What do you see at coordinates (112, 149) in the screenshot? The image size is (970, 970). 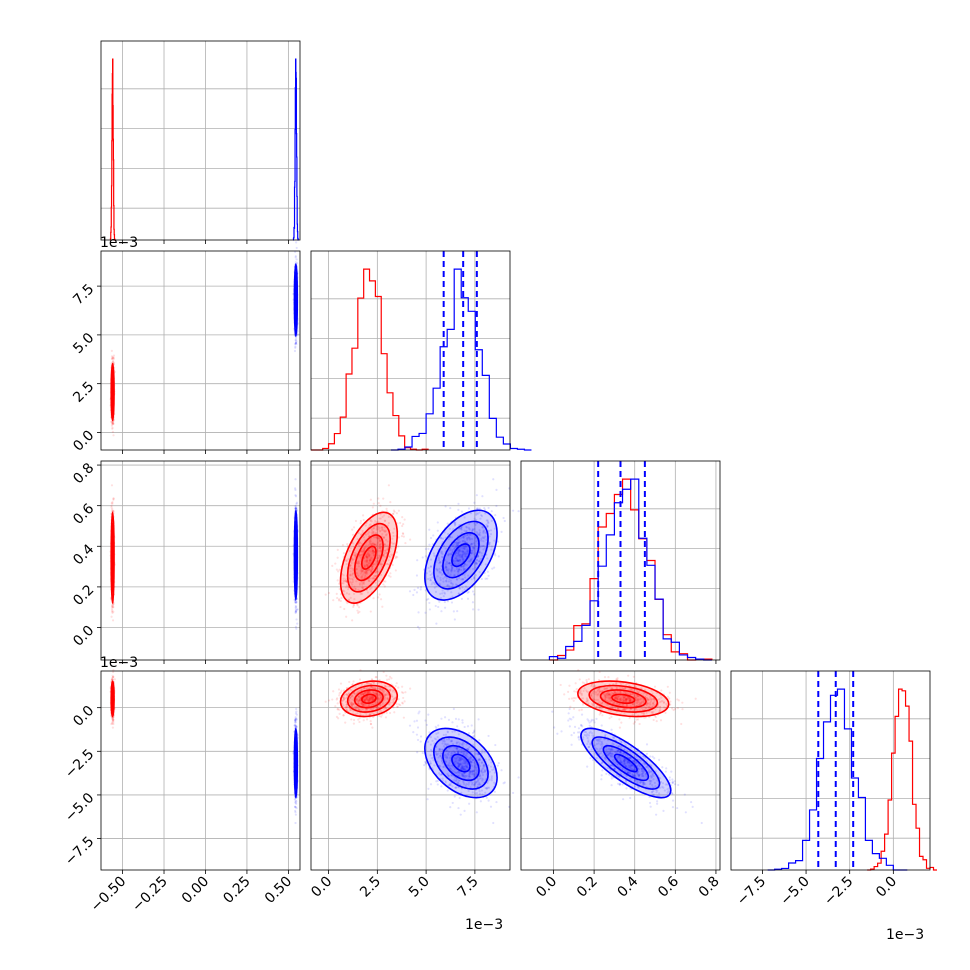 I see `histogram-0-series0` at bounding box center [112, 149].